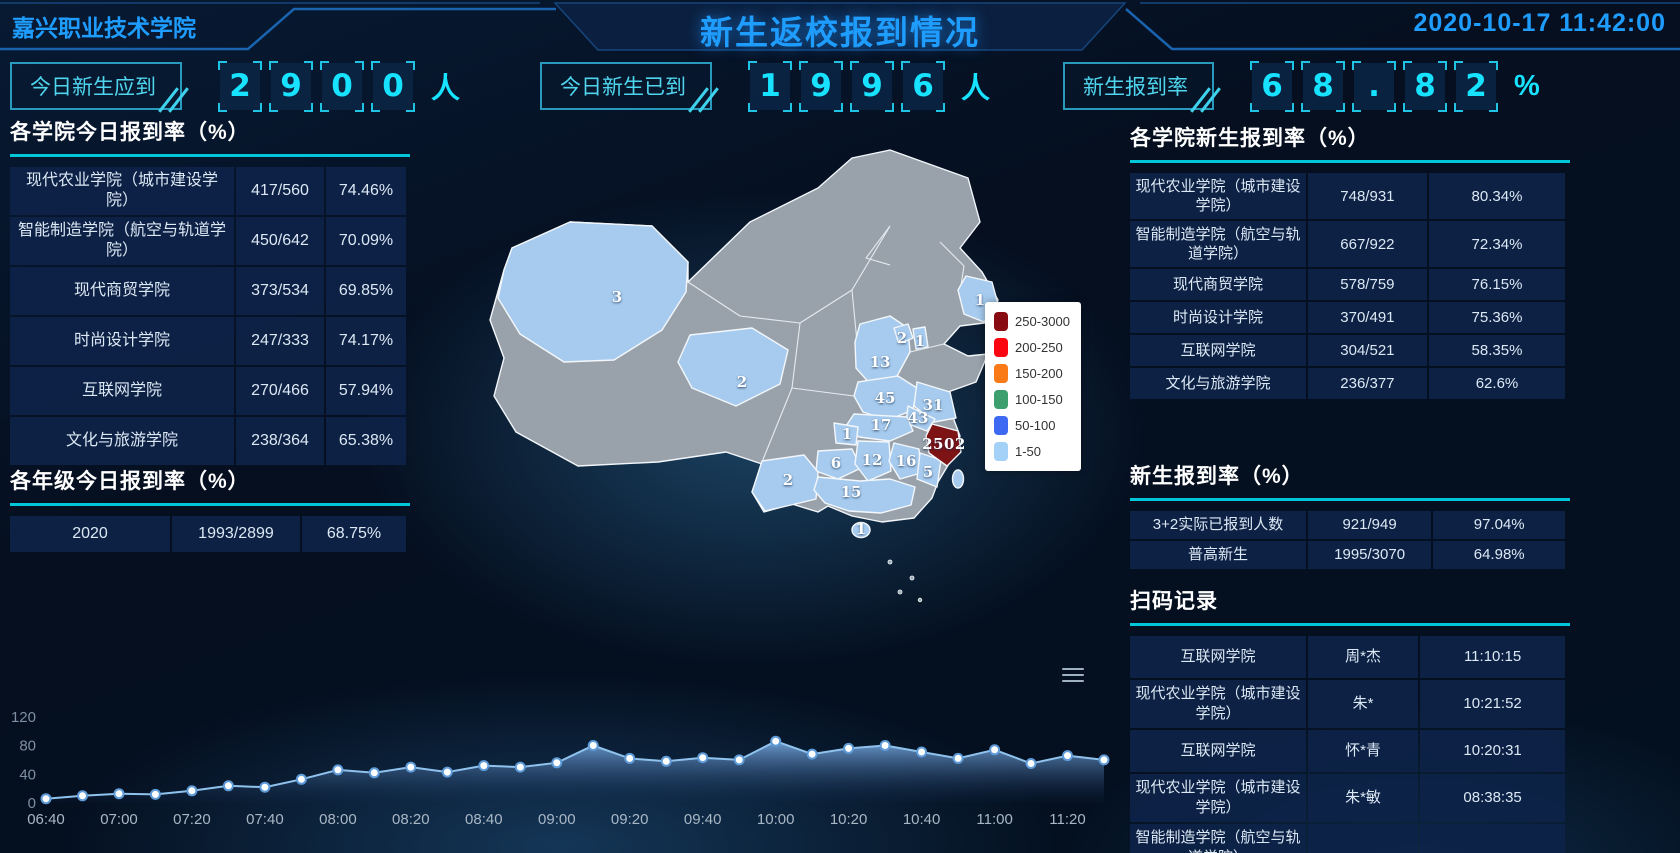  What do you see at coordinates (210, 508) in the screenshot?
I see `panel-grade-today: 各年级今日报到率（%） 2020 1993/2899 68.75%` at bounding box center [210, 508].